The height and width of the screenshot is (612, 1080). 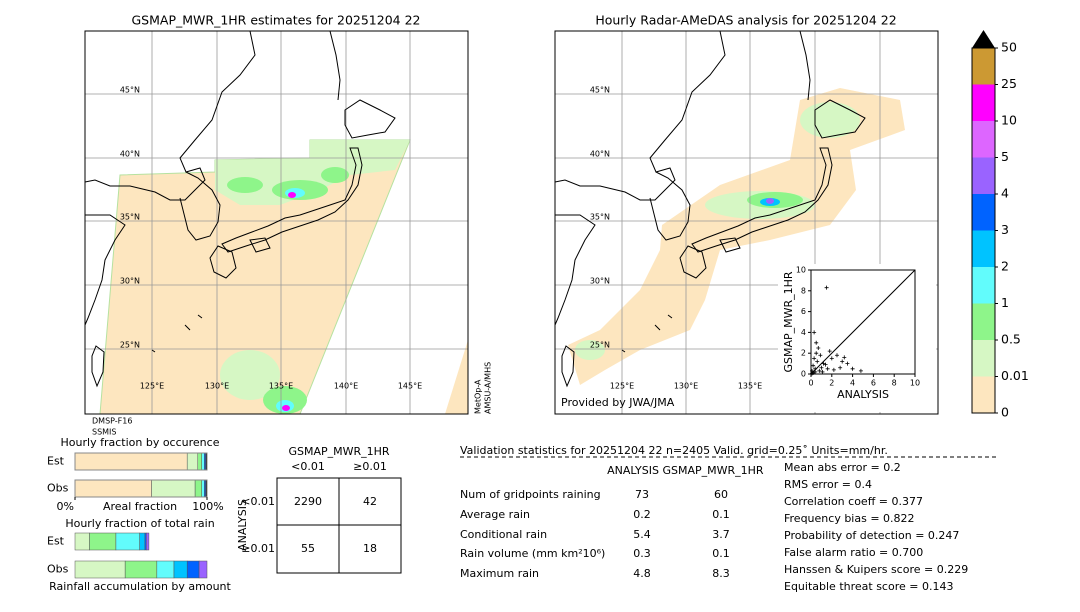 I want to click on chart-title: Hourly fraction by occurence, so click(x=140, y=442).